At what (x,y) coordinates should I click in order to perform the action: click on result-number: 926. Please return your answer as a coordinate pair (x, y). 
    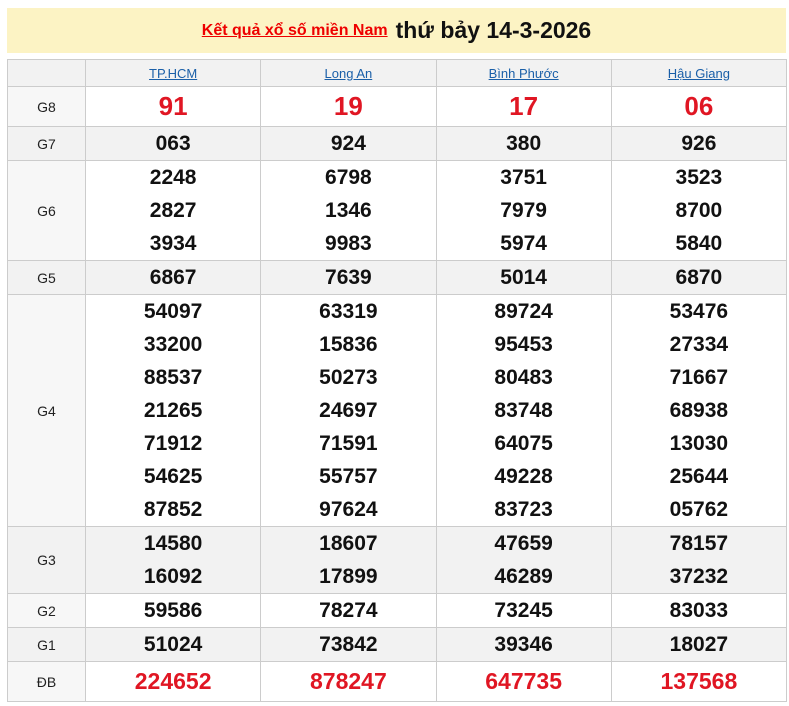
    Looking at the image, I should click on (699, 143).